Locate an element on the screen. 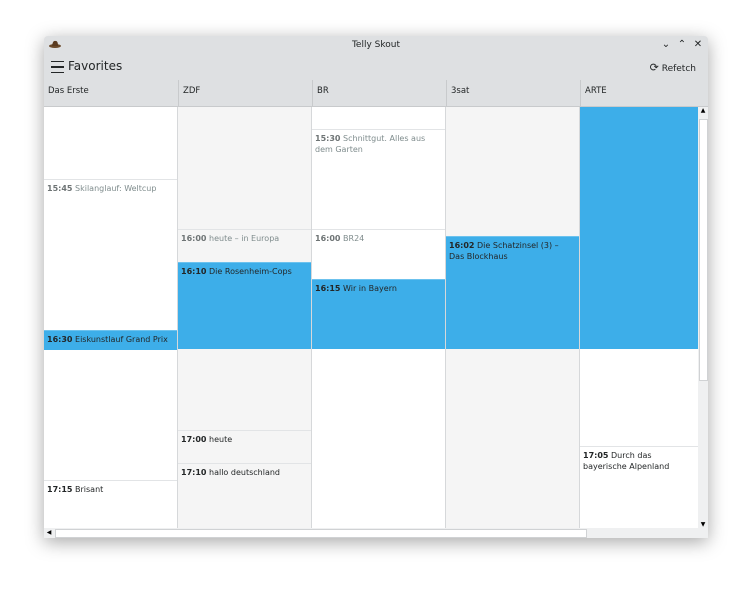 Image resolution: width=752 pixels, height=590 pixels. vertical-scroll-thumb is located at coordinates (703, 250).